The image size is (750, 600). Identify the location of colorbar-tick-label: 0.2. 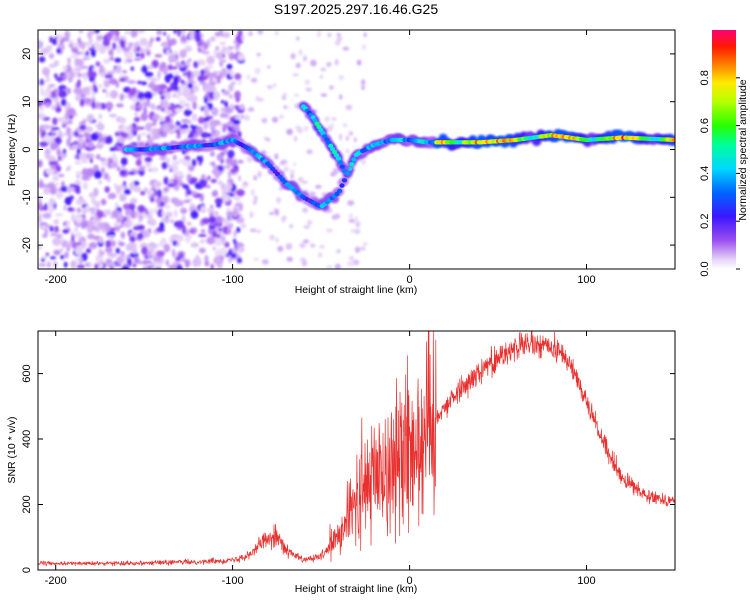
(705, 221).